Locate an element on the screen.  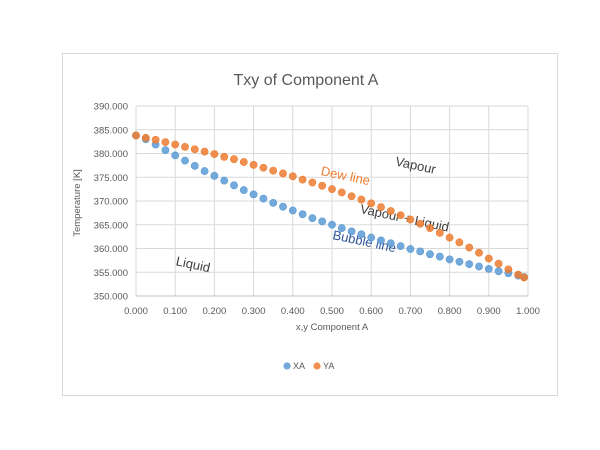
y-tick-label: 365.000 is located at coordinates (111, 225).